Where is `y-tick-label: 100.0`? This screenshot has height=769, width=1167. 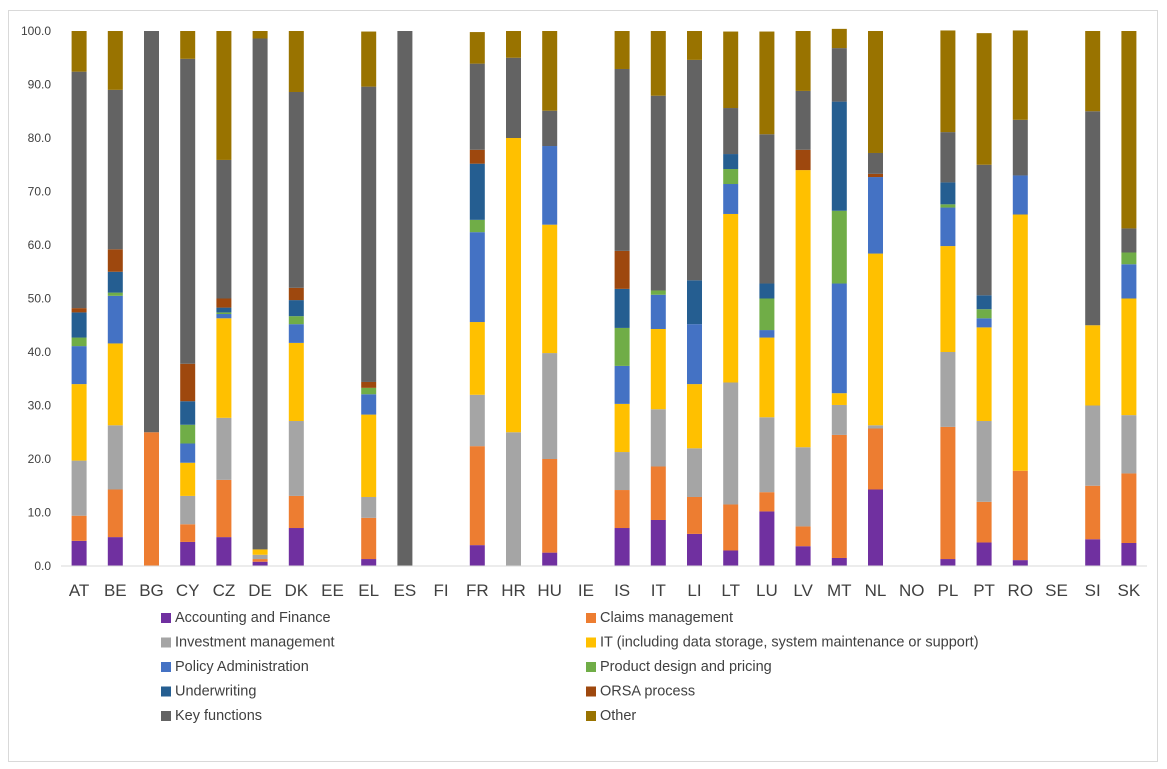 y-tick-label: 100.0 is located at coordinates (36, 31).